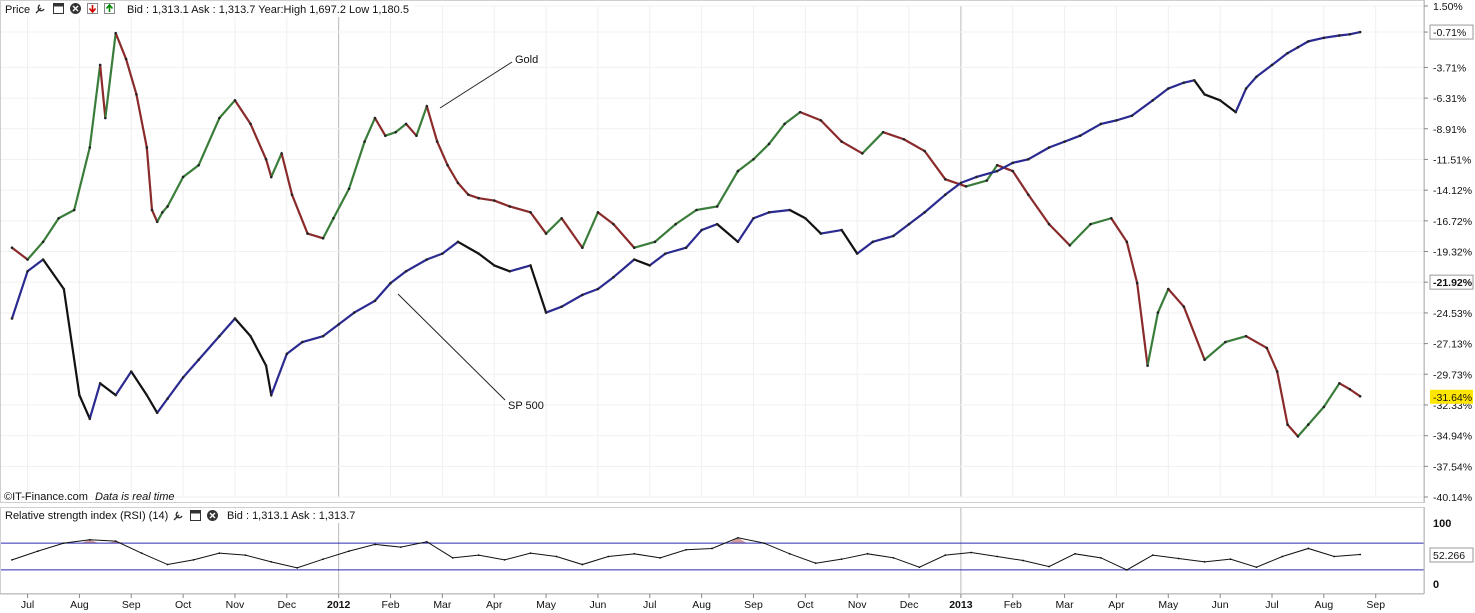 The image size is (1475, 613). Describe the element at coordinates (46, 497) in the screenshot. I see `watermark-site: ©IT-Finance.com` at that location.